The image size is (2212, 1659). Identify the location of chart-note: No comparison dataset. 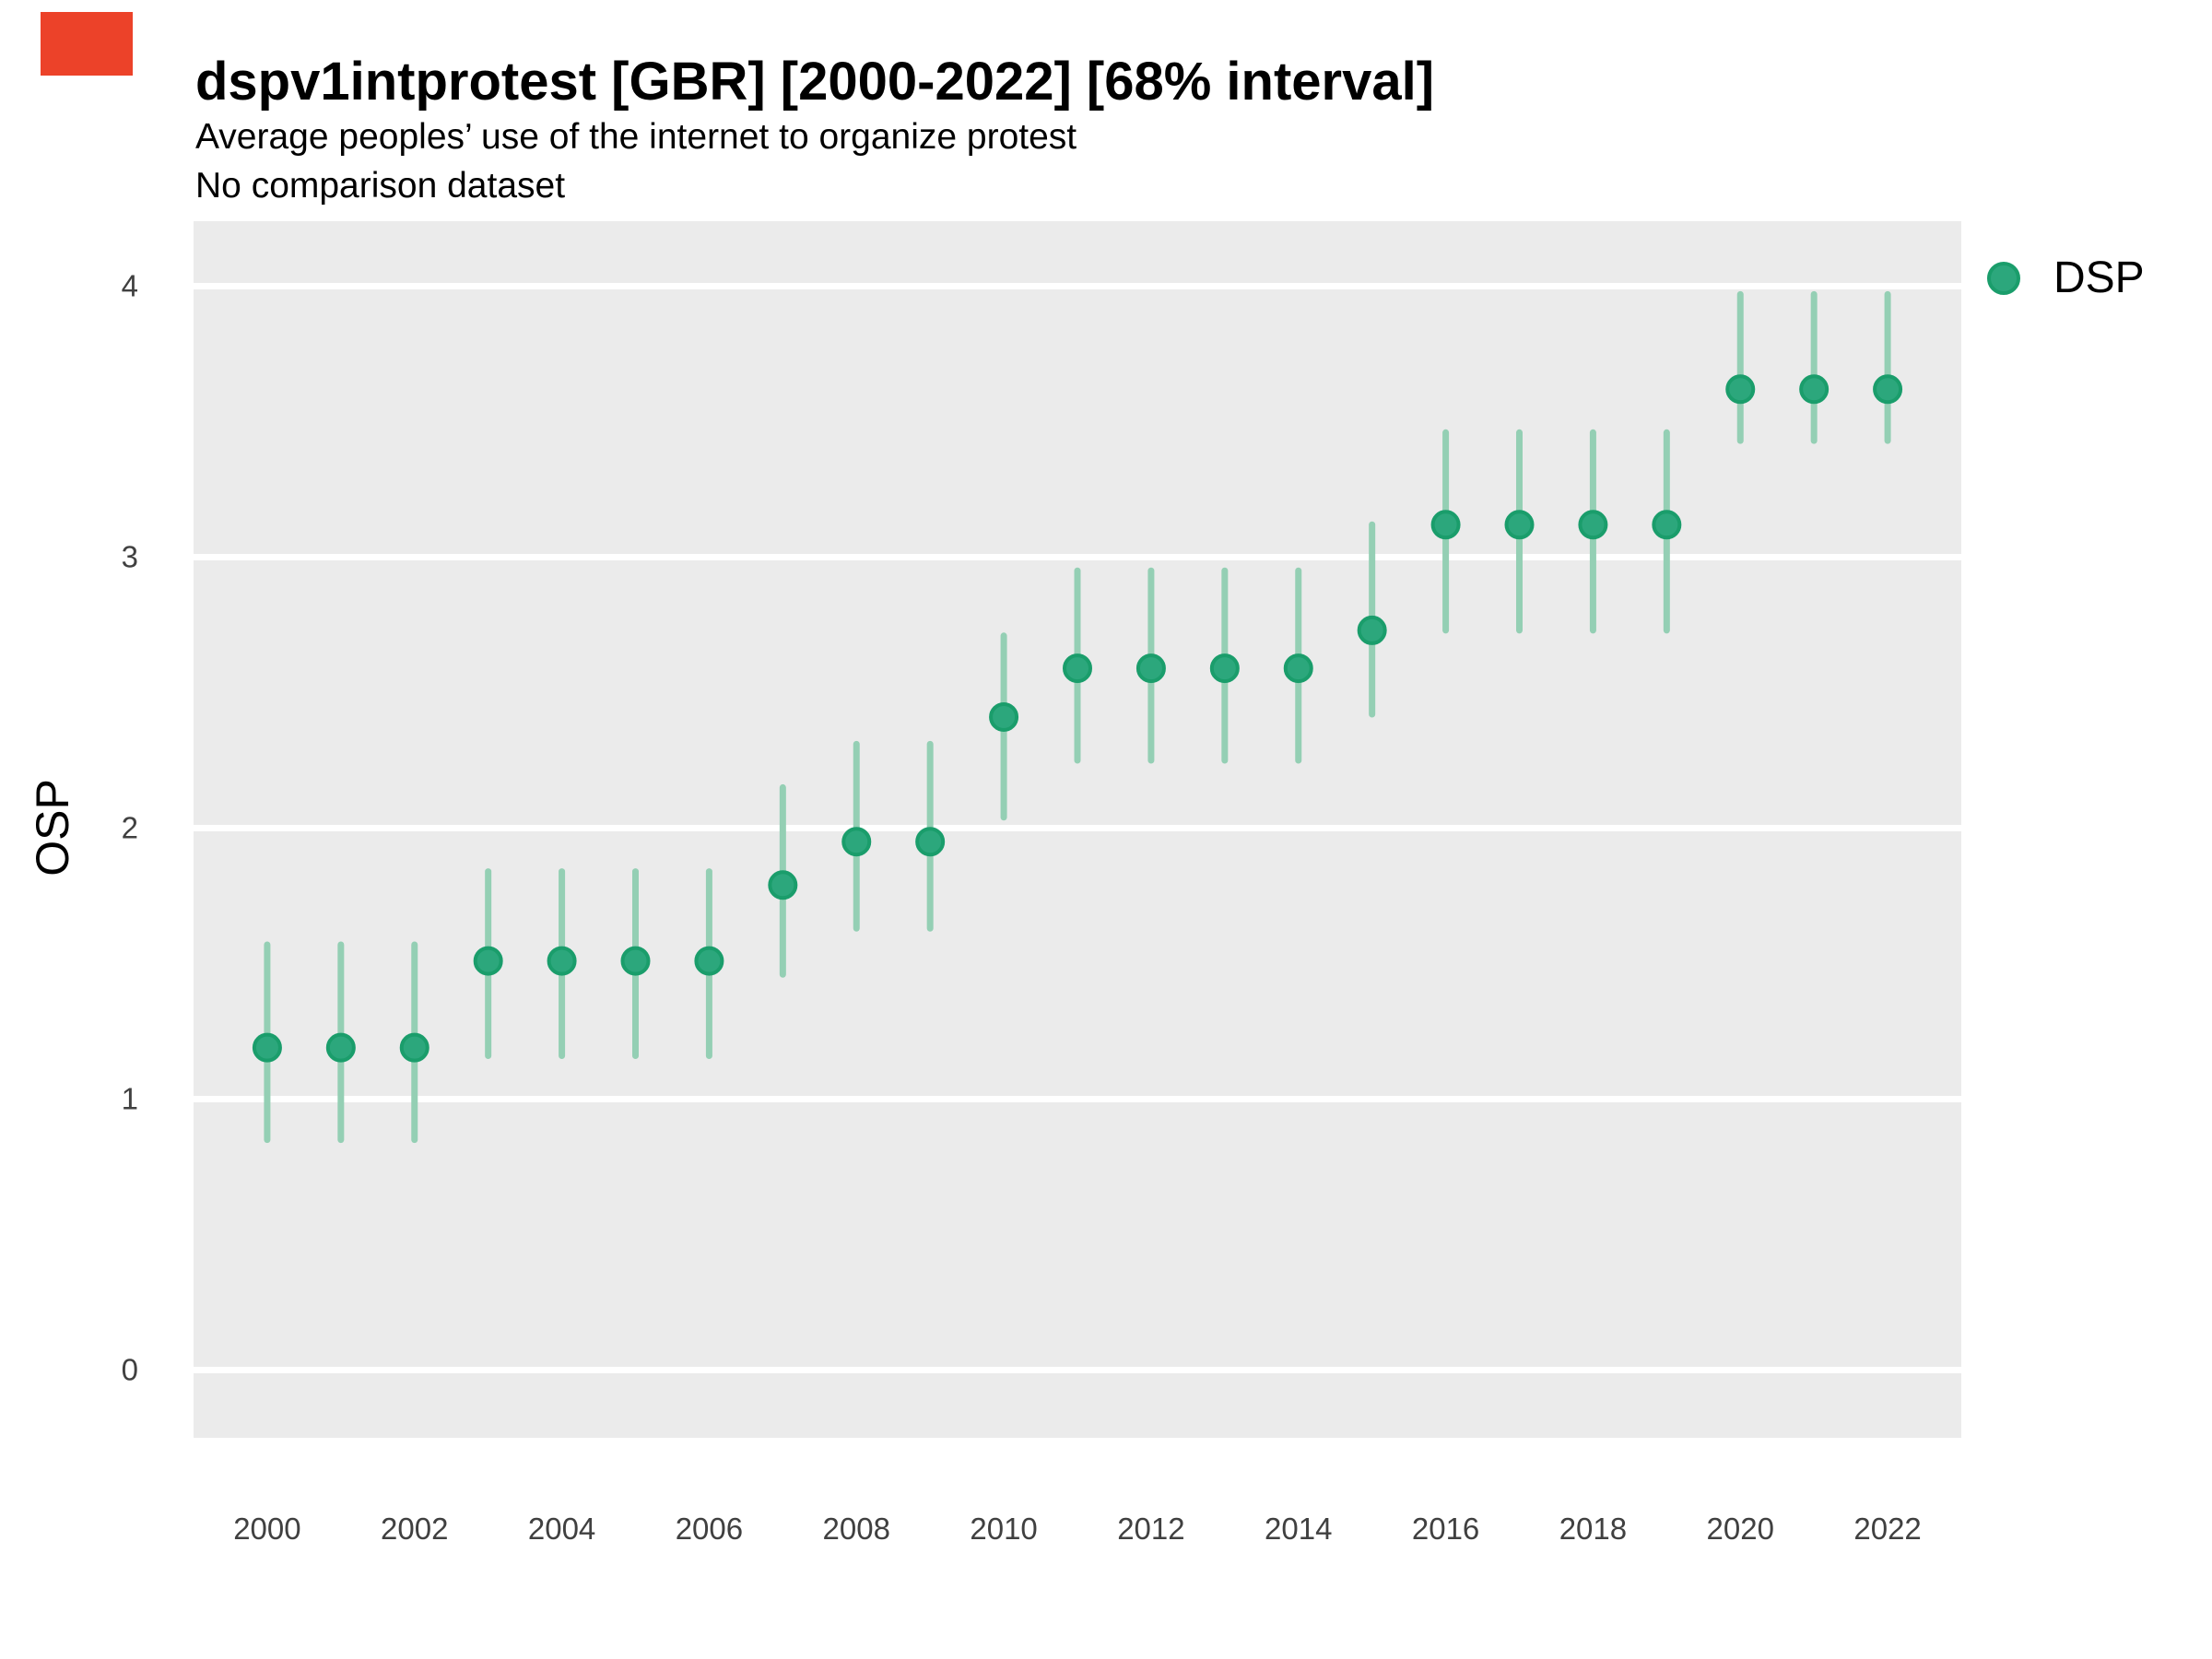
(380, 186).